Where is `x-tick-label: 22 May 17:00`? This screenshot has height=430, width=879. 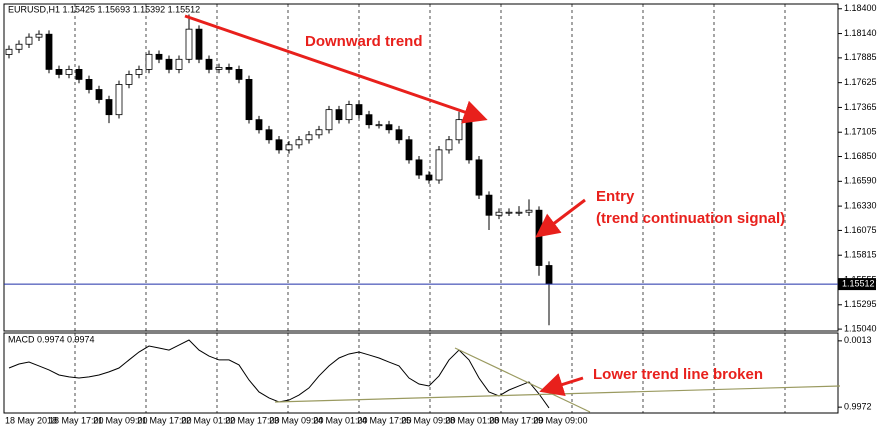 x-tick-label: 22 May 17:00 is located at coordinates (252, 420).